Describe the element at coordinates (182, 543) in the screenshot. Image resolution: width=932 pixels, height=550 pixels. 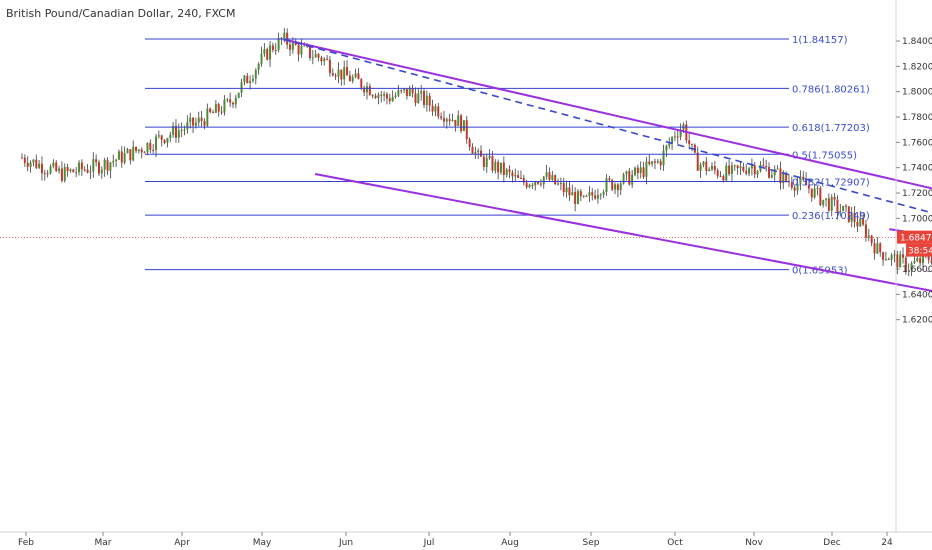
I see `x-tick-label: Apr` at that location.